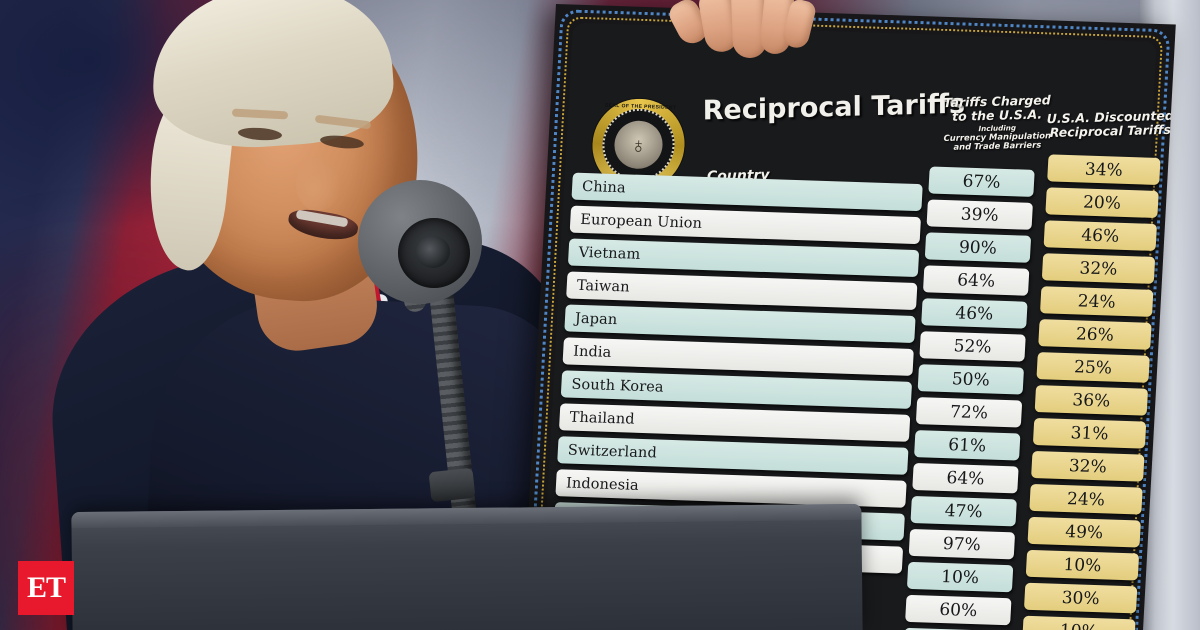  Describe the element at coordinates (967, 445) in the screenshot. I see `tariff-charged-cell: 61%` at that location.